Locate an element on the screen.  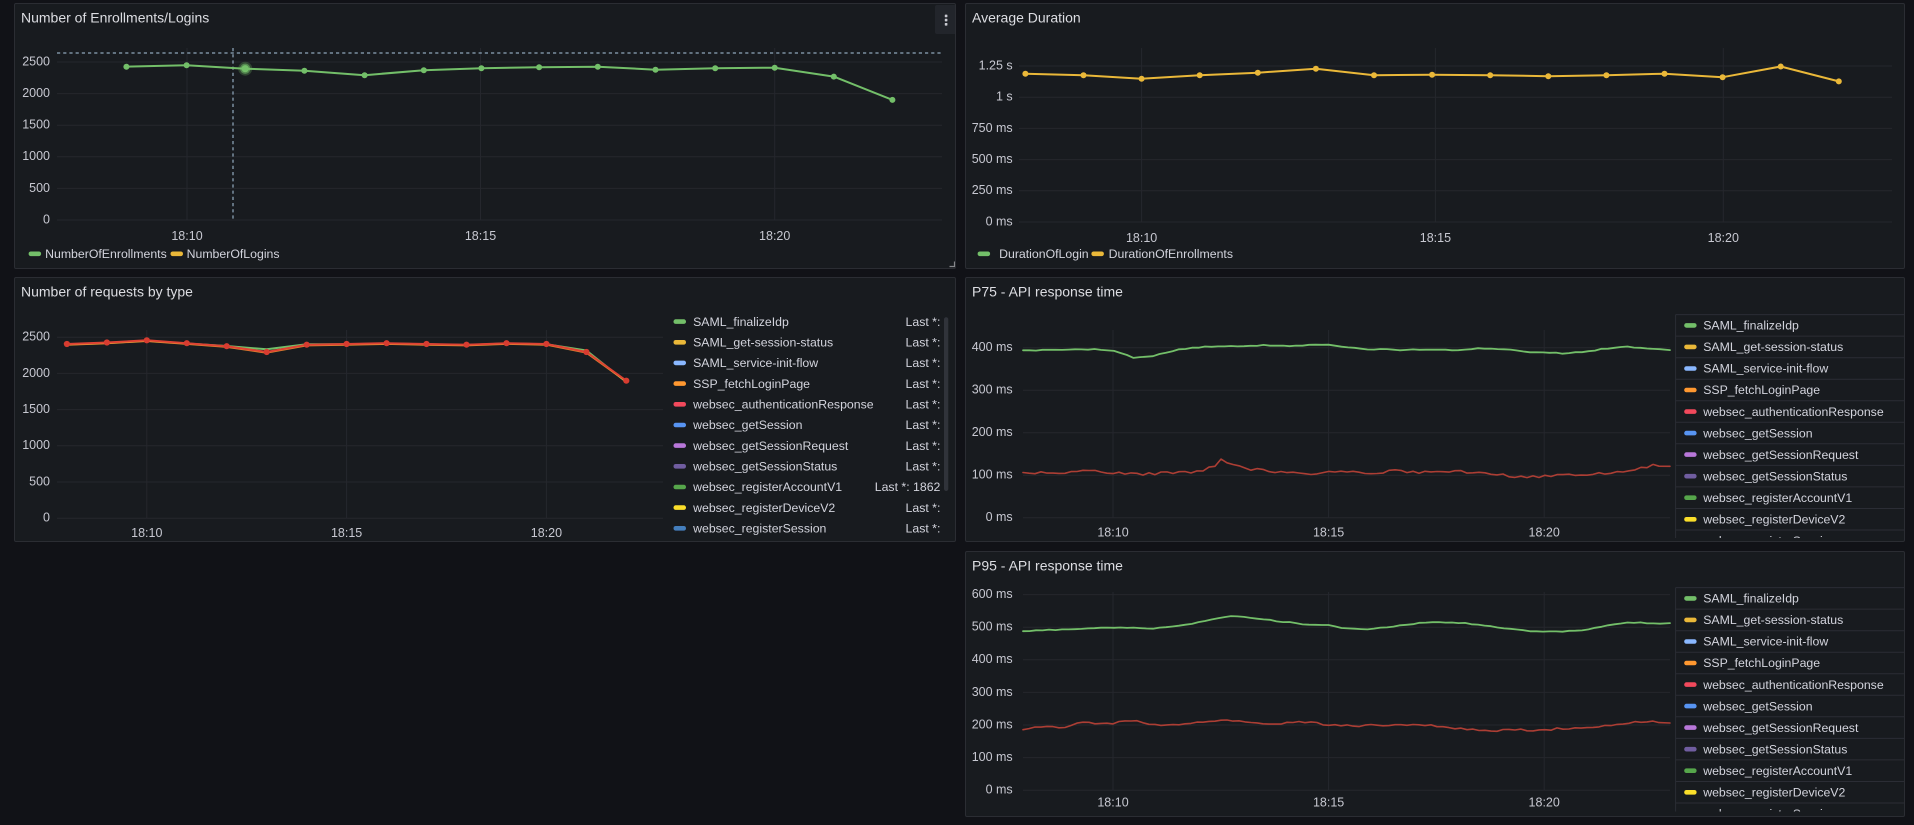
svg-text: Last *: 1862 is located at coordinates (908, 487).